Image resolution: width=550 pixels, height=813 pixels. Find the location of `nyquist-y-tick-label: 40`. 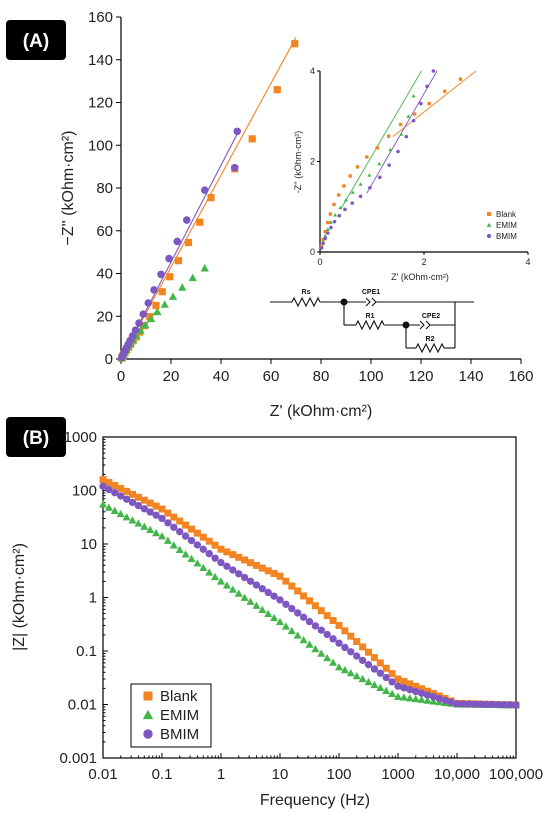

nyquist-y-tick-label: 40 is located at coordinates (104, 274).